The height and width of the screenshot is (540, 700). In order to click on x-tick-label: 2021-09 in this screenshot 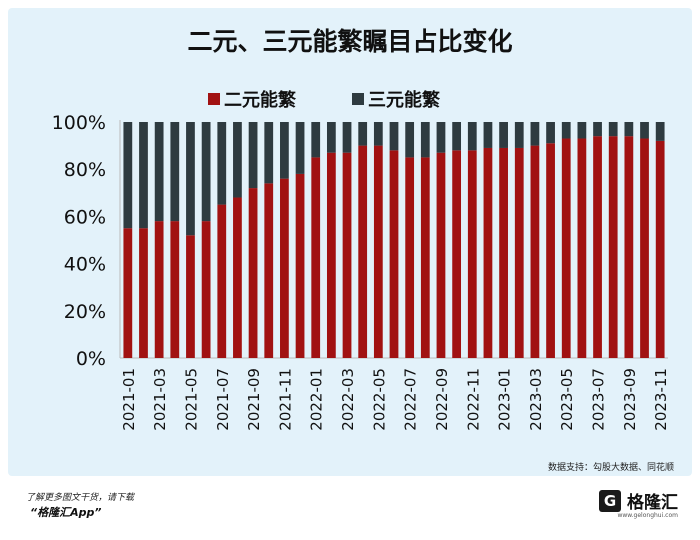, I will do `click(254, 399)`.